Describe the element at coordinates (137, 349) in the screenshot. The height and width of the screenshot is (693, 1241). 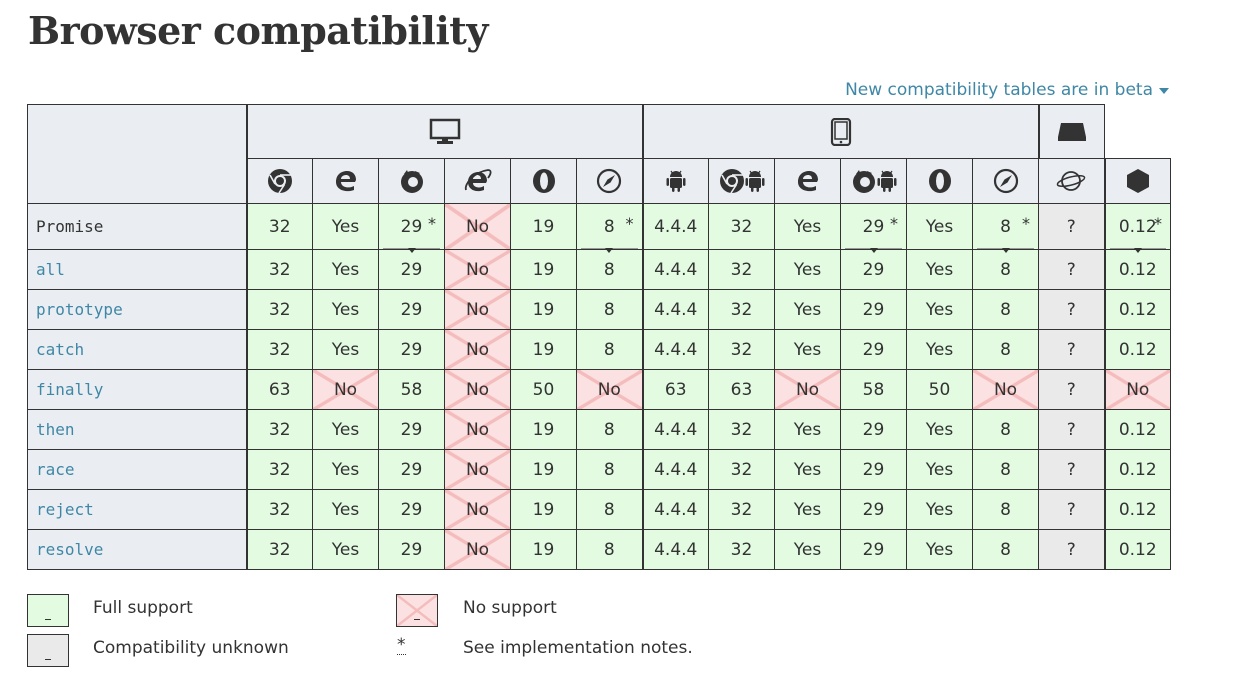
I see `feature-name: catch` at that location.